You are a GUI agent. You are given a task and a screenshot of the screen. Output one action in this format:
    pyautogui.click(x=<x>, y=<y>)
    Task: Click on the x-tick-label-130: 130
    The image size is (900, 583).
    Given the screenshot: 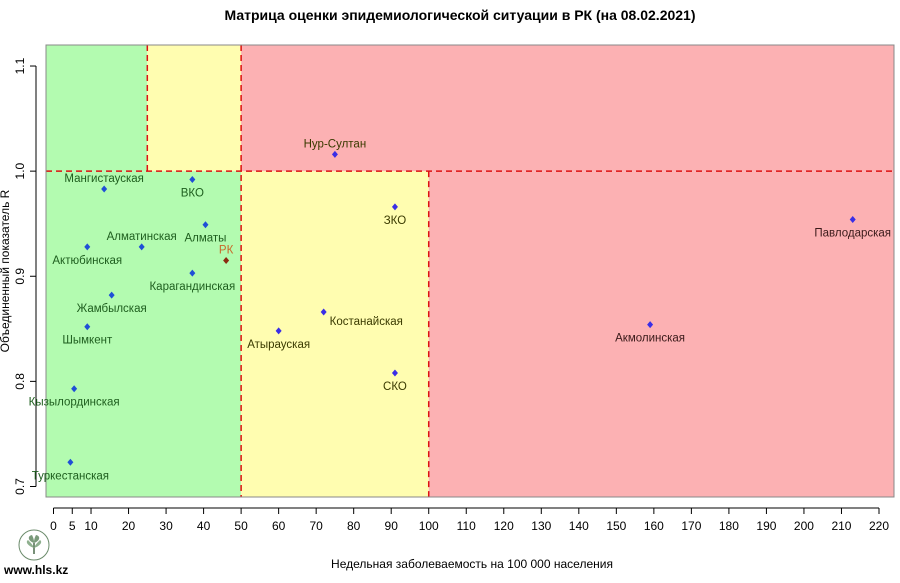 What is the action you would take?
    pyautogui.click(x=541, y=526)
    